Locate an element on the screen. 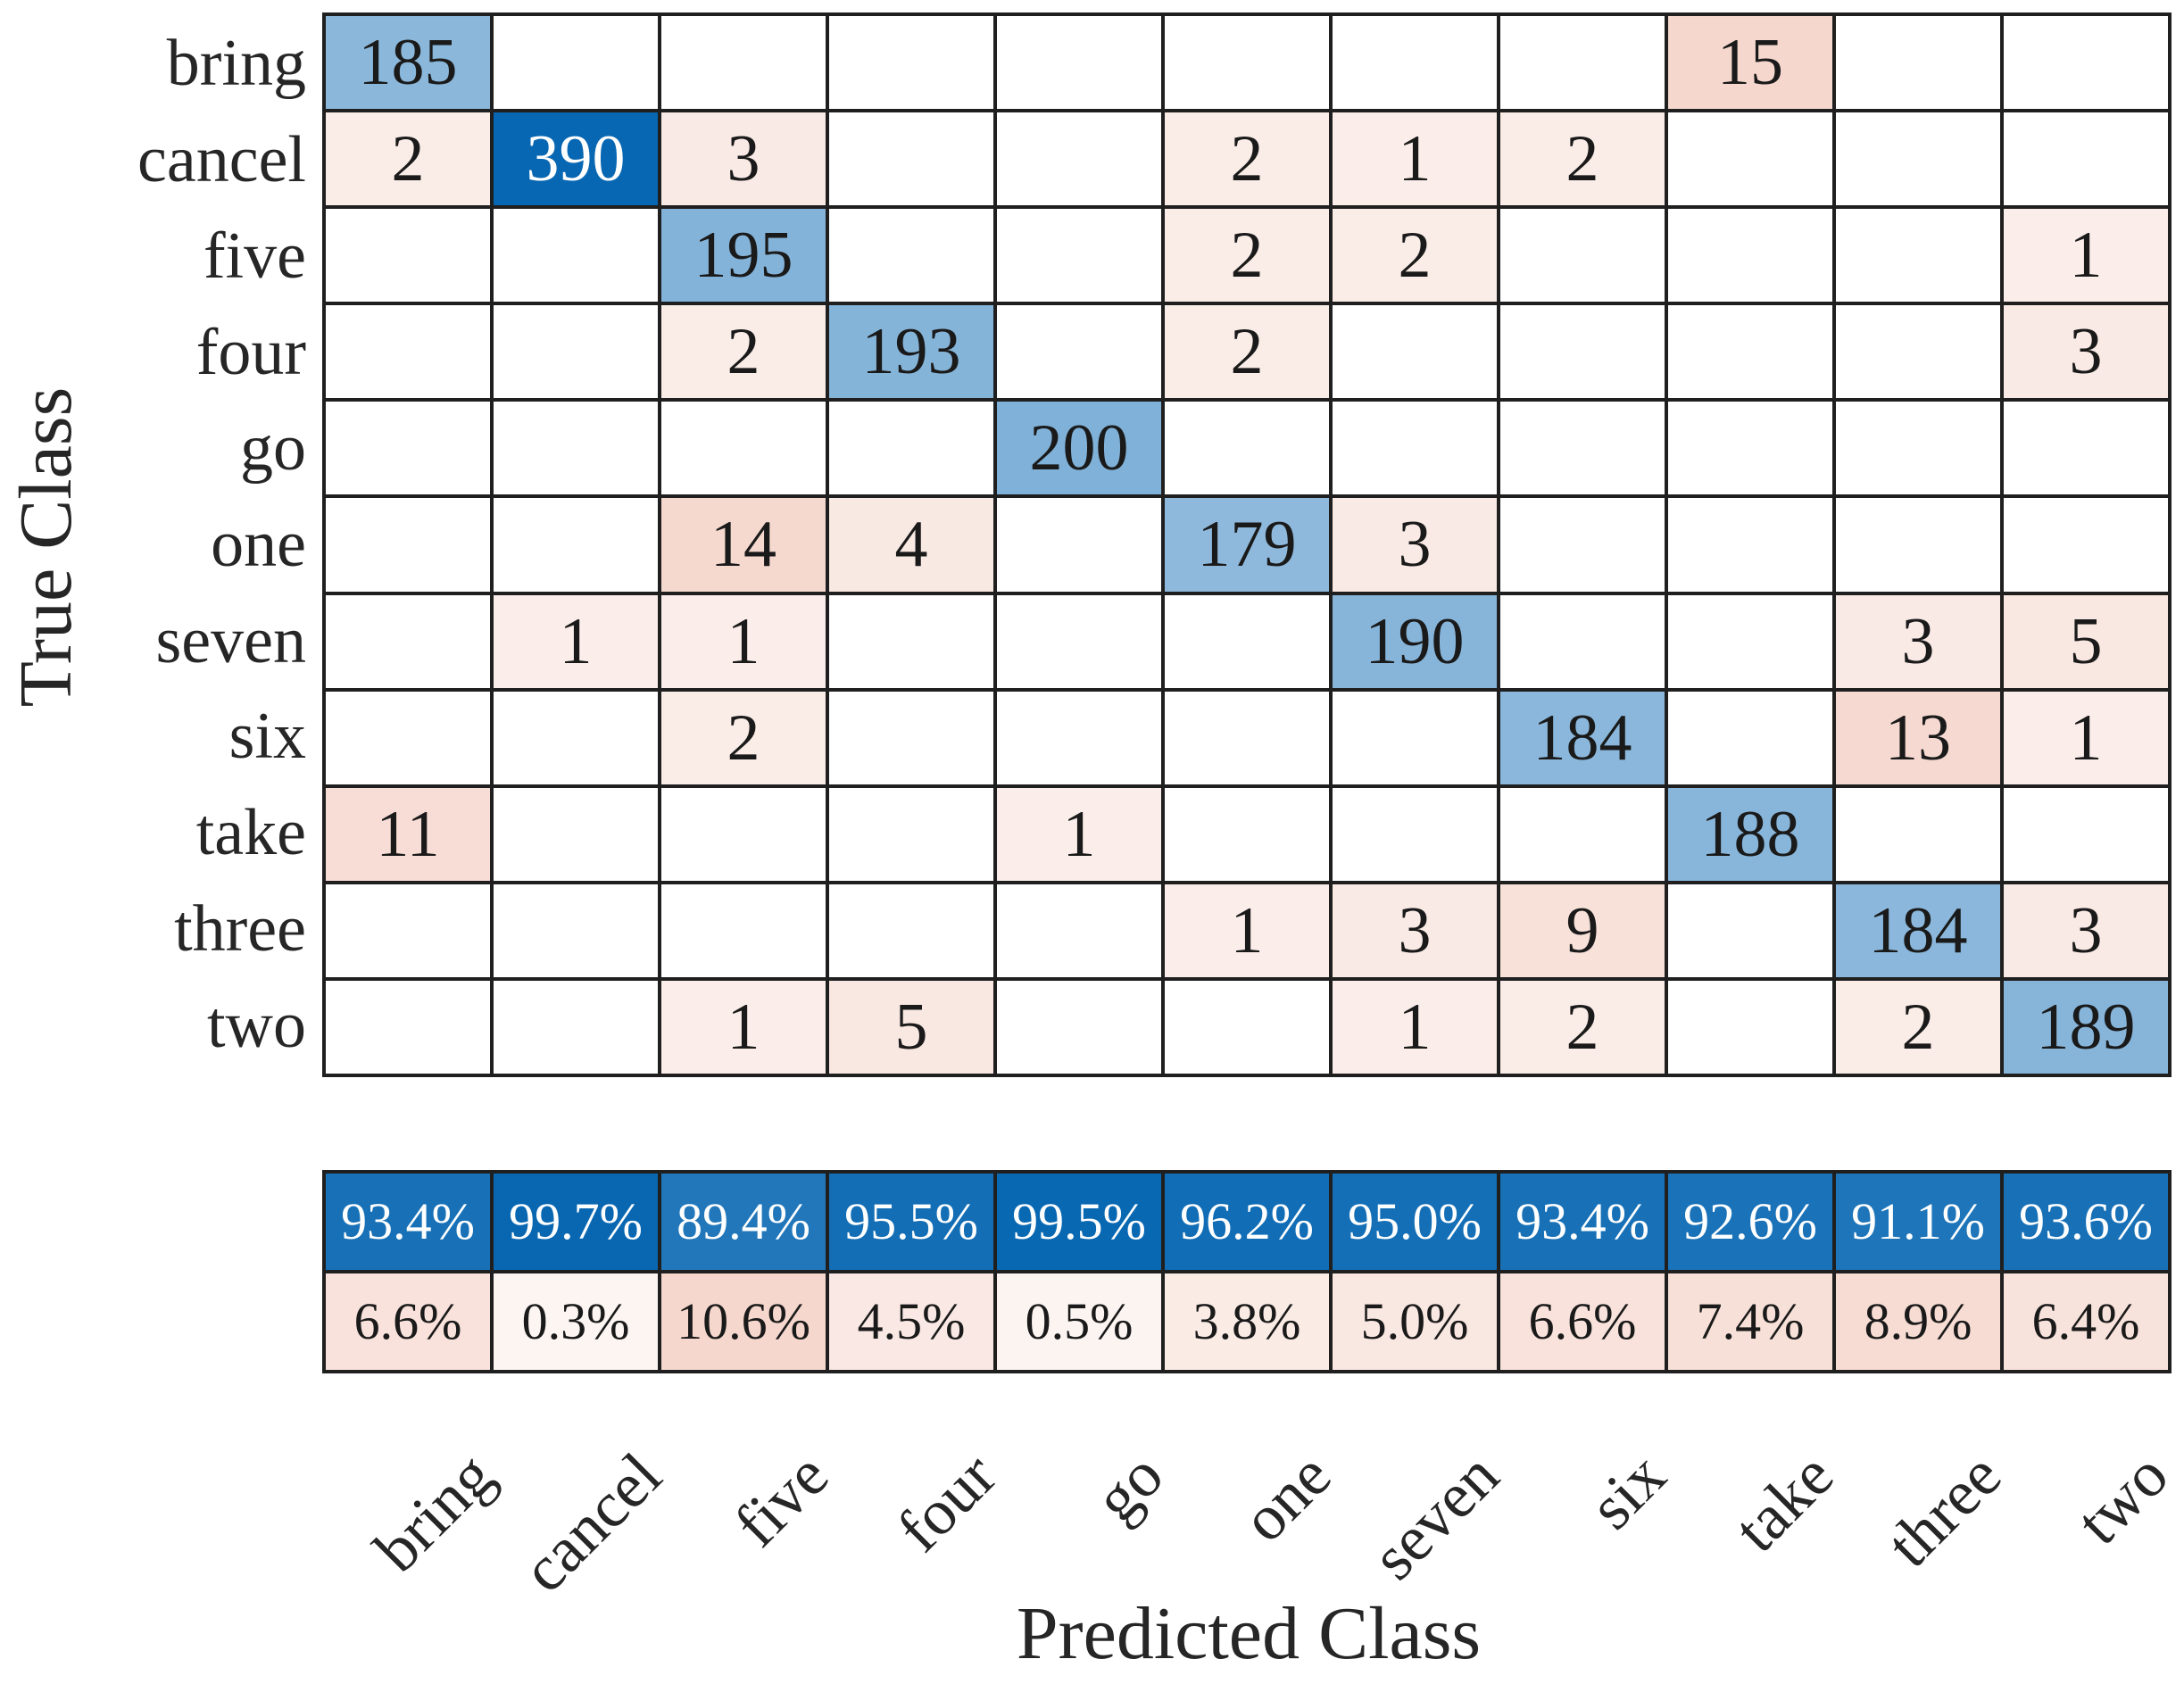 The image size is (2184, 1684). summary-cell-incorrect: 5.0% is located at coordinates (1415, 1321).